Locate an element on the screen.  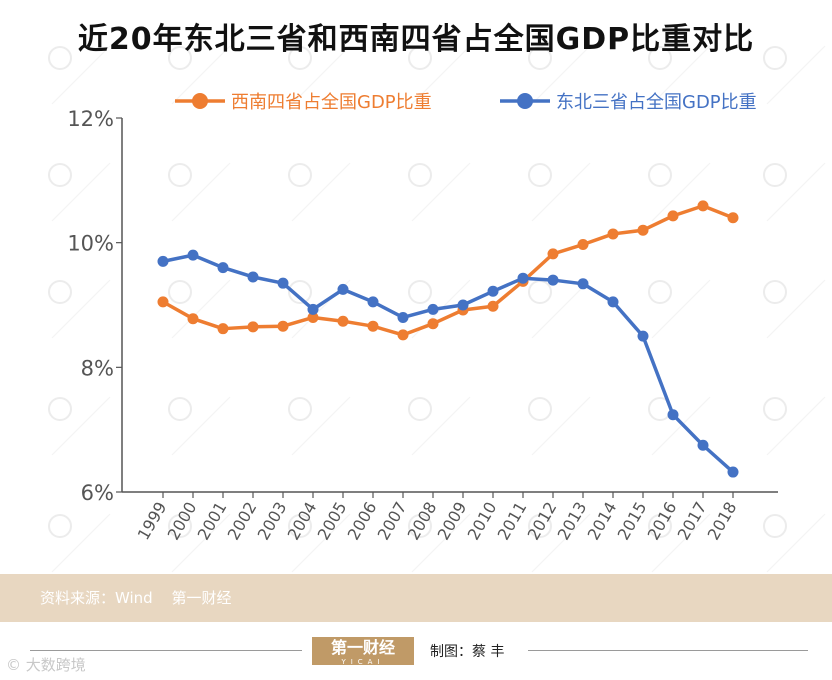
y-tick-label: 10% is located at coordinates (90, 244).